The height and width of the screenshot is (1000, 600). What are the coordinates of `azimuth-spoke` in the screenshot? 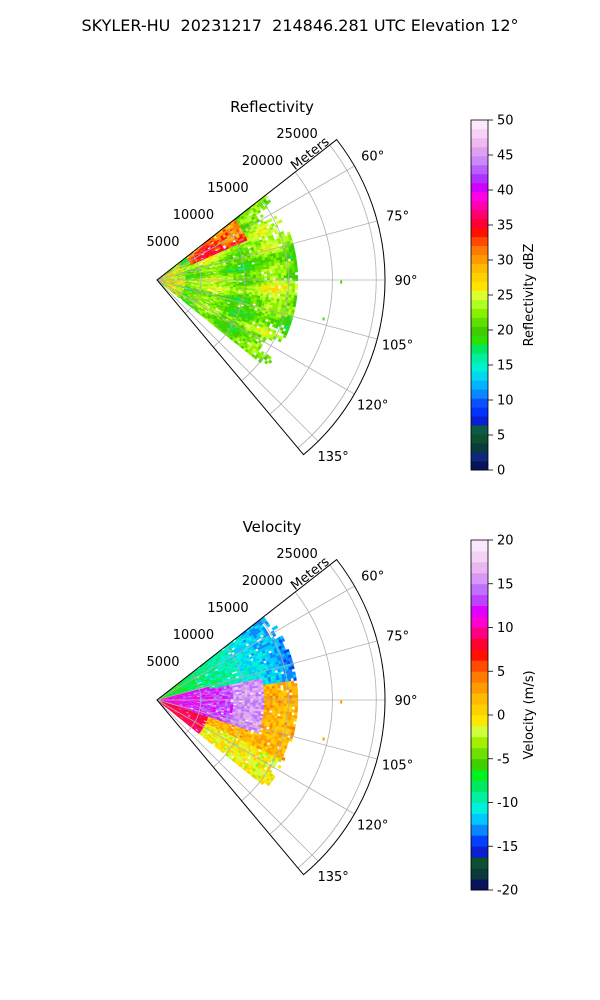 It's located at (267, 309).